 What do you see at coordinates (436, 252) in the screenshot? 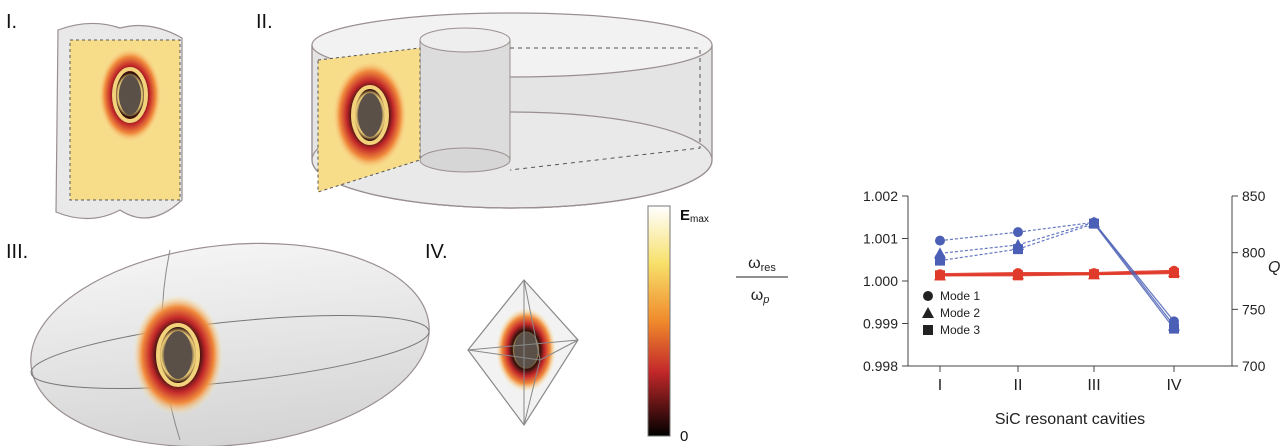
I see `panel-label-iv: IV.` at bounding box center [436, 252].